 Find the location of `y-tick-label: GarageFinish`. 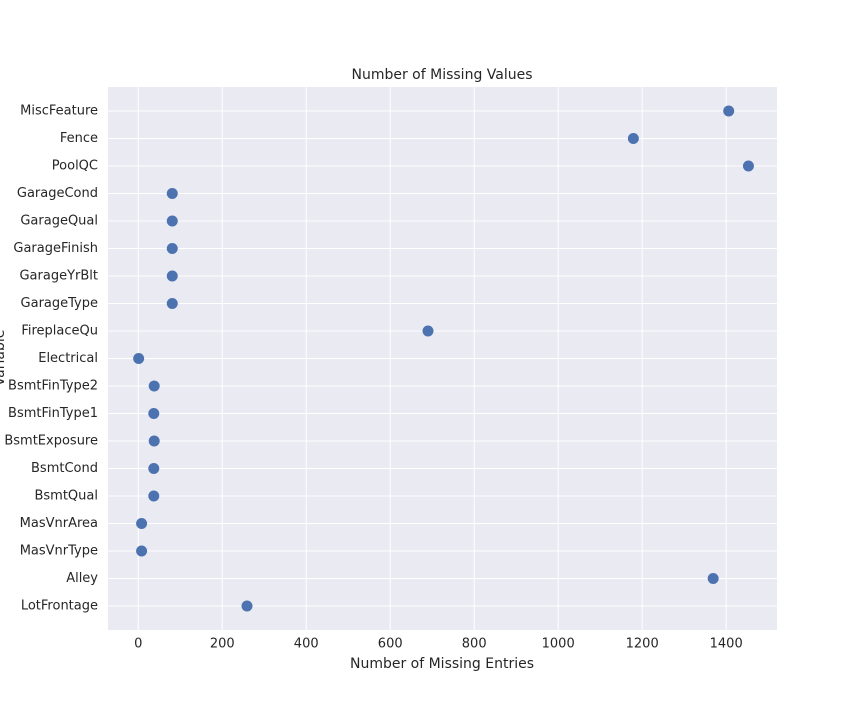

y-tick-label: GarageFinish is located at coordinates (55, 248).